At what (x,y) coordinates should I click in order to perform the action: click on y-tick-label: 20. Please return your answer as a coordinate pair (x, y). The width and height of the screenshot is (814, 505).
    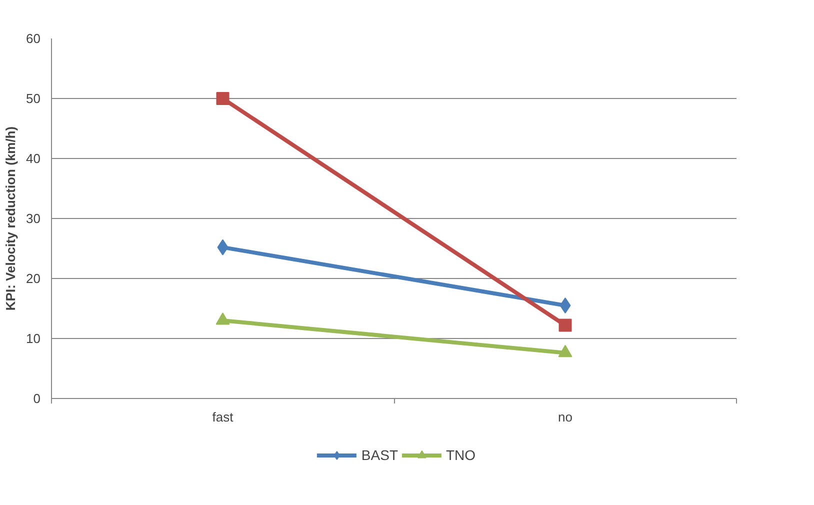
    Looking at the image, I should click on (33, 278).